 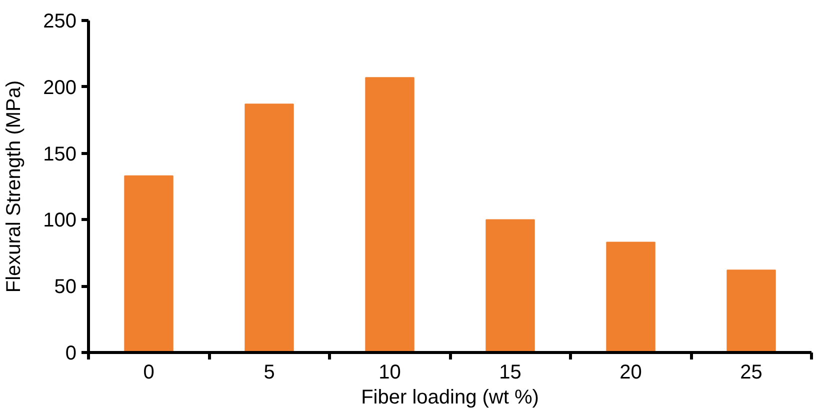 I want to click on y-tick-label: 50, so click(x=65, y=287).